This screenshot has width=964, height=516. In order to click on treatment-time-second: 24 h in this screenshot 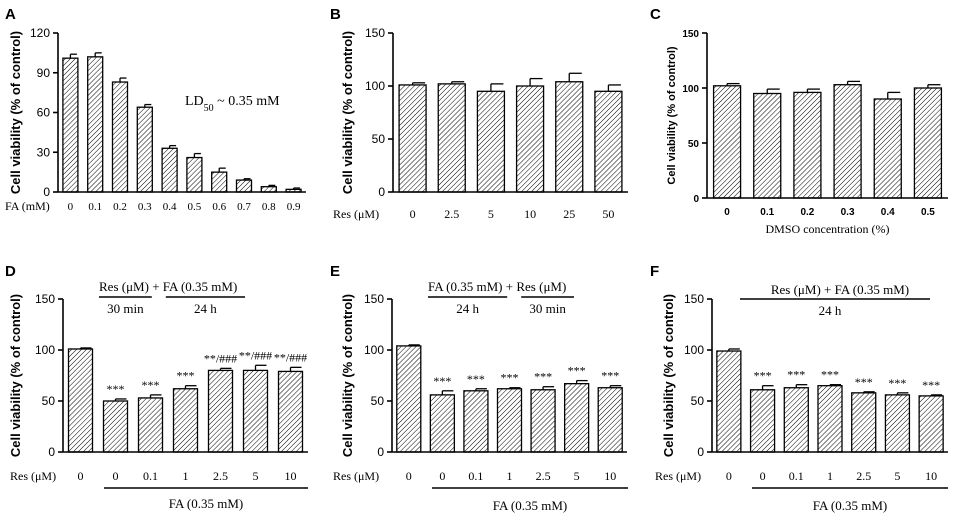, I will do `click(205, 308)`.